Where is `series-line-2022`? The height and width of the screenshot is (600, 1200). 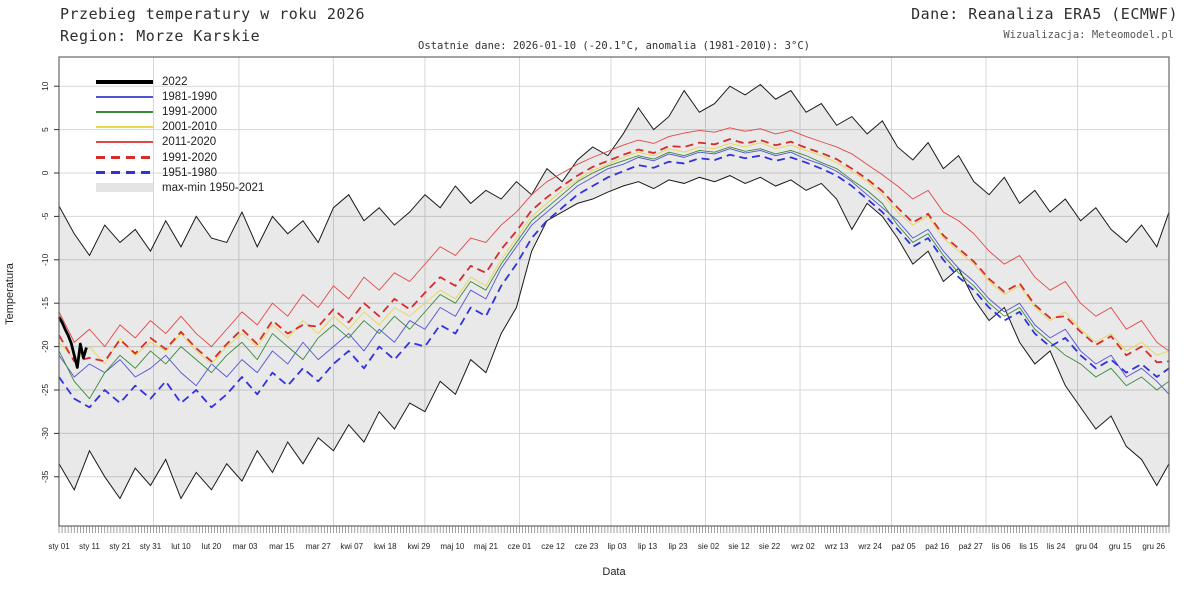 series-line-2022 is located at coordinates (72, 342).